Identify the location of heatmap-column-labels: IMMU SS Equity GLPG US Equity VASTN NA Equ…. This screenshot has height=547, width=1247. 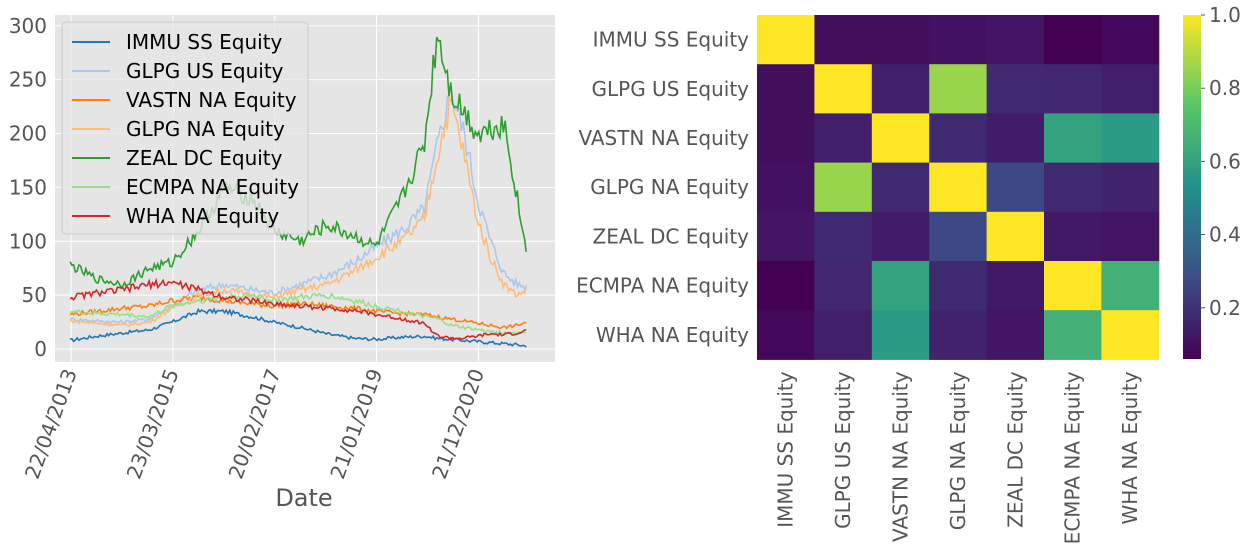
(958, 457).